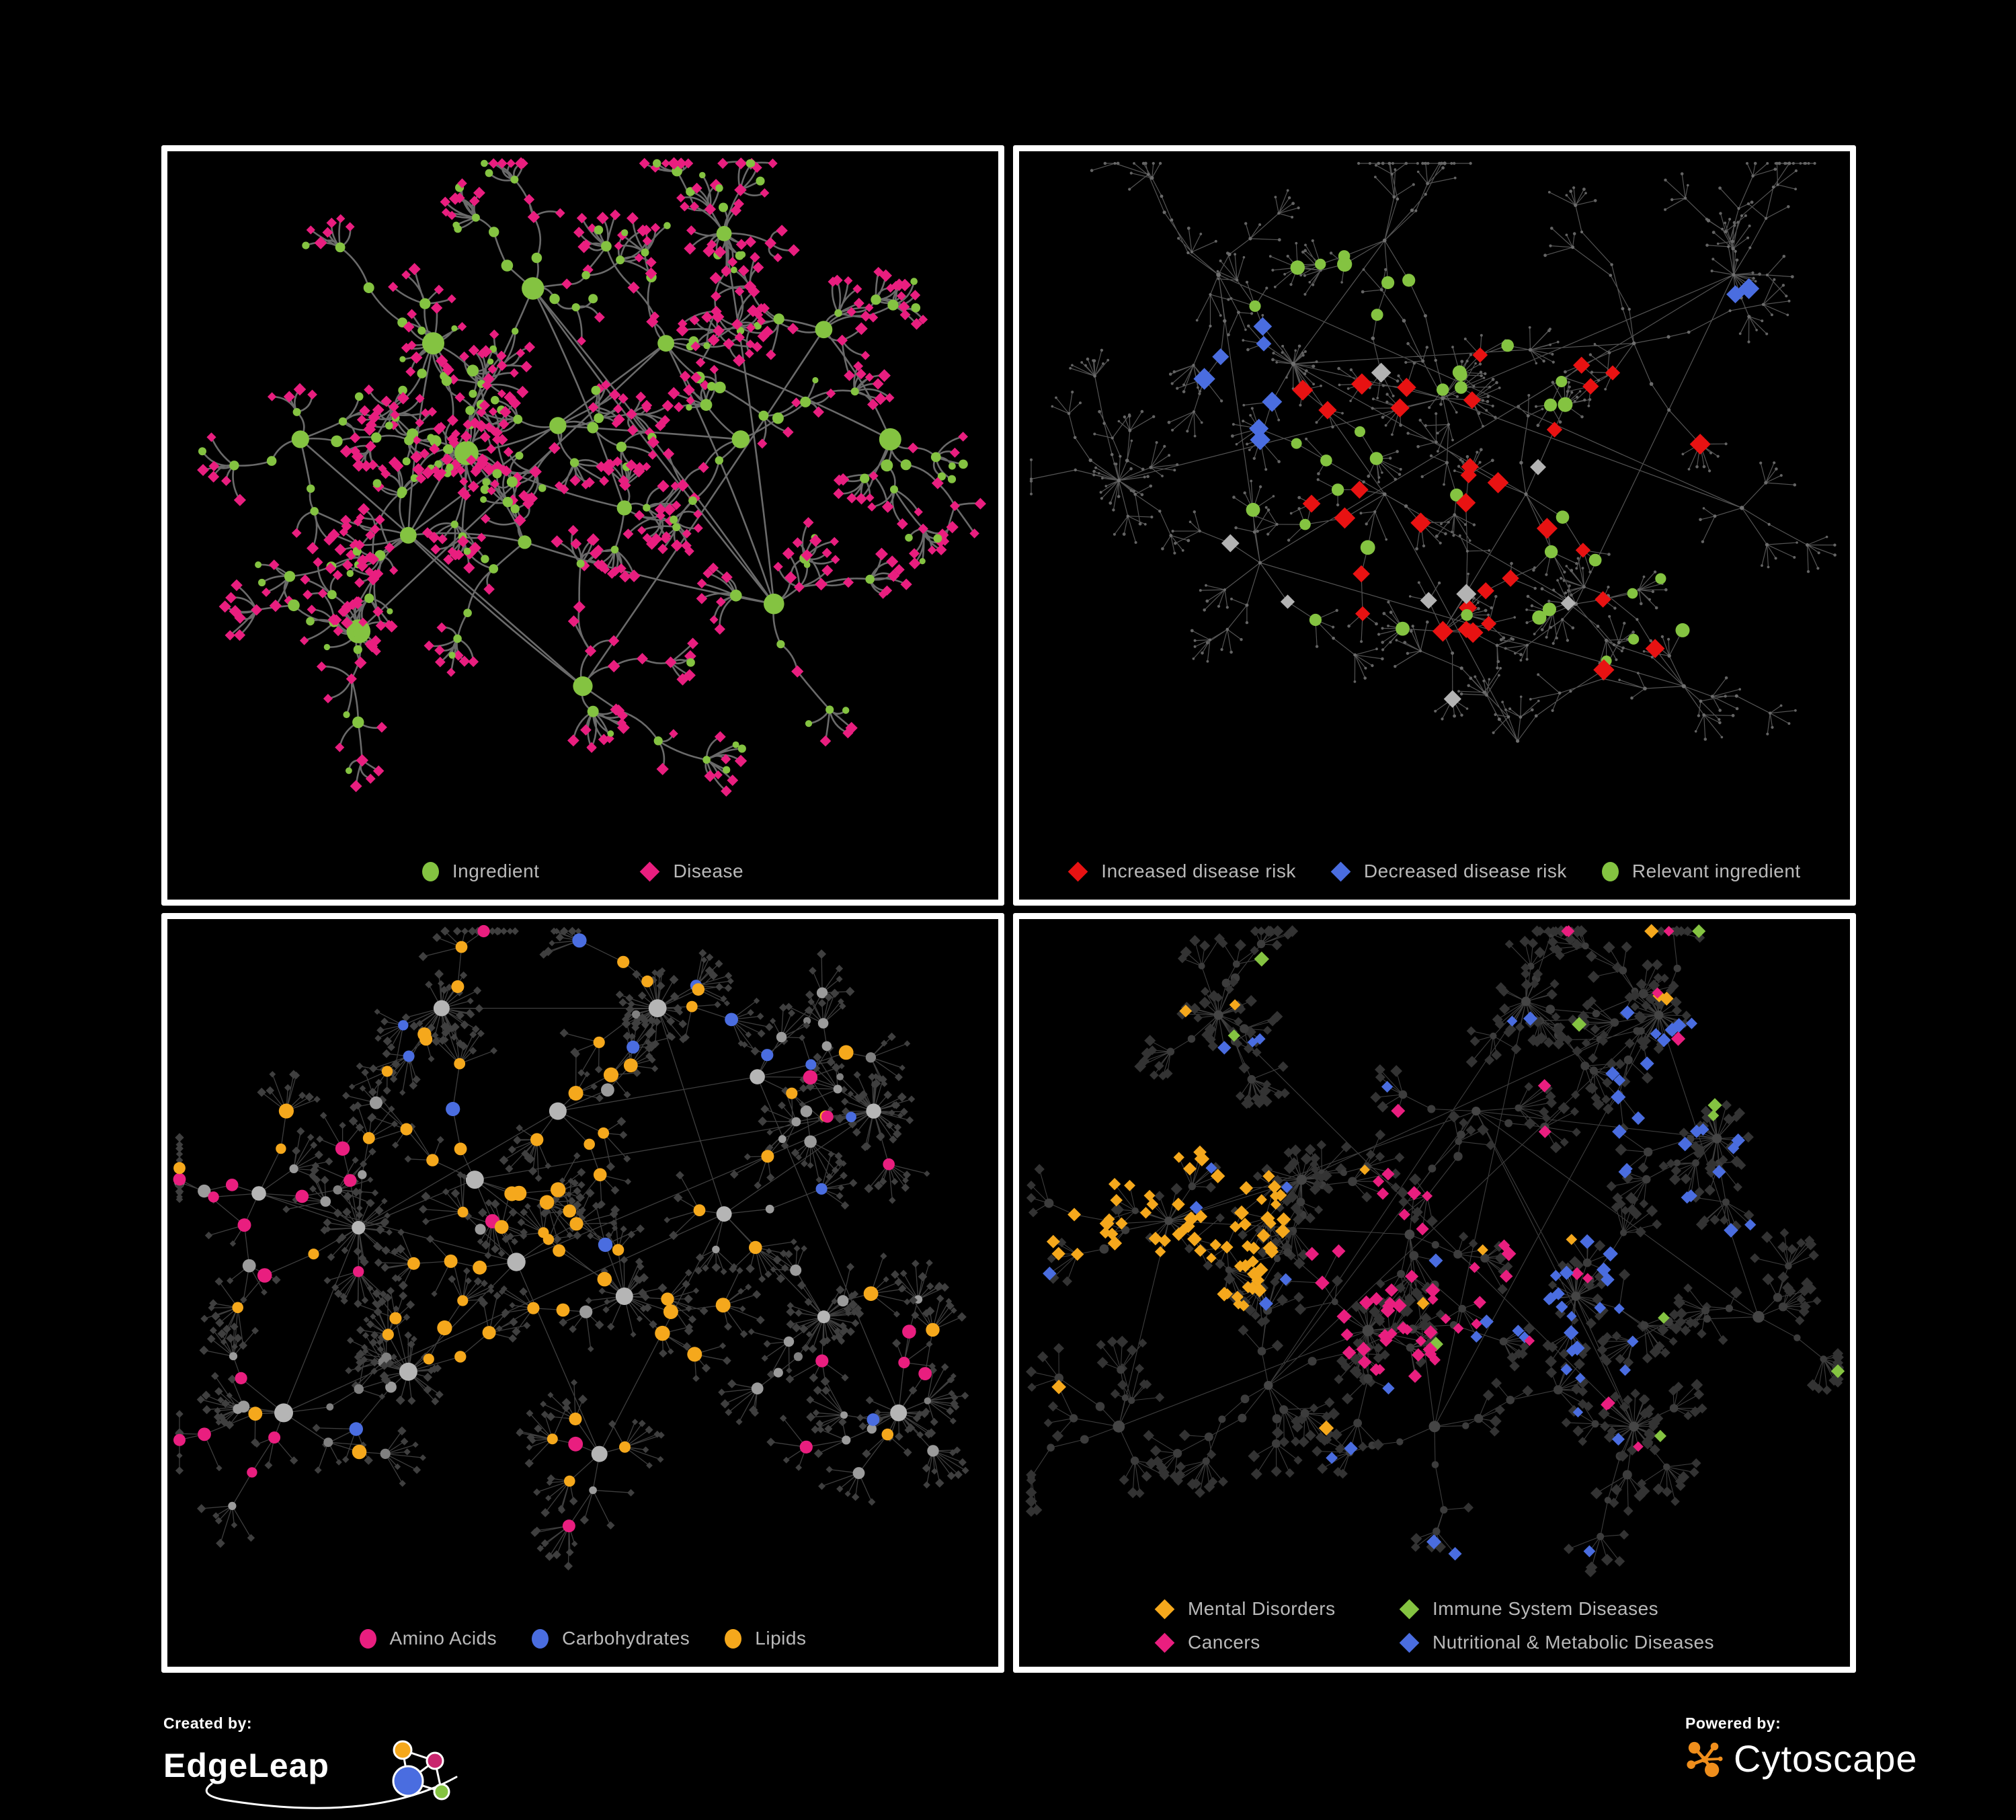 The image size is (2016, 1820). I want to click on legend-item-immune-system-diseases: Immune System Diseases, so click(1556, 1609).